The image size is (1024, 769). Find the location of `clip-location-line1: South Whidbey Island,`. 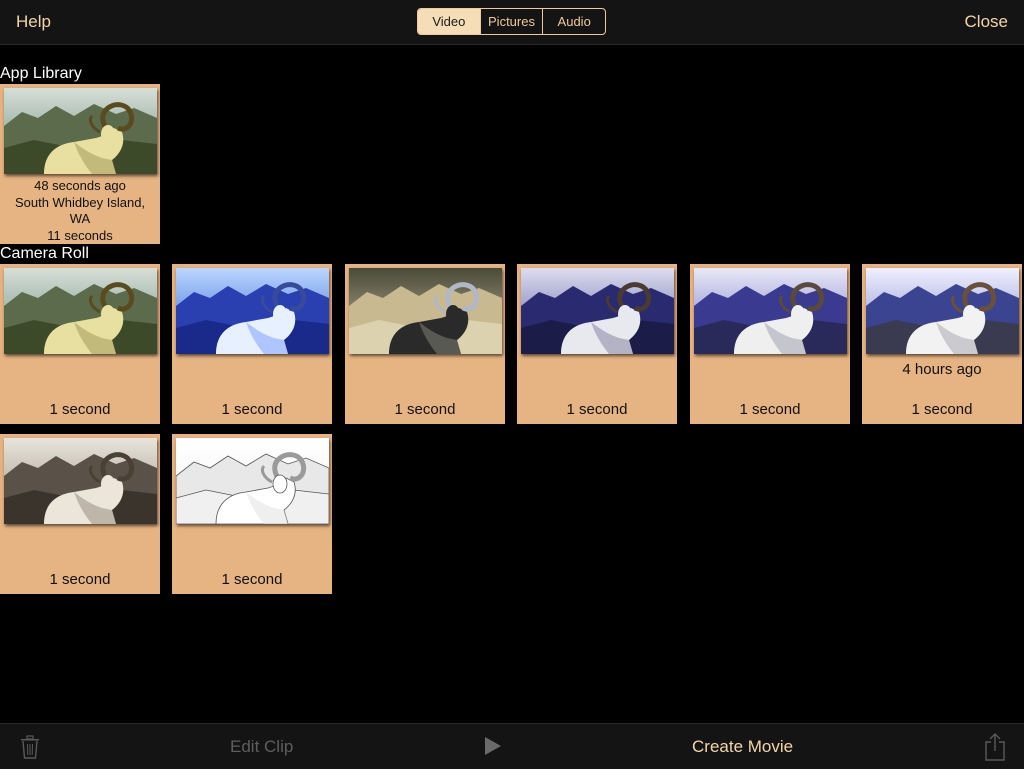

clip-location-line1: South Whidbey Island, is located at coordinates (80, 202).